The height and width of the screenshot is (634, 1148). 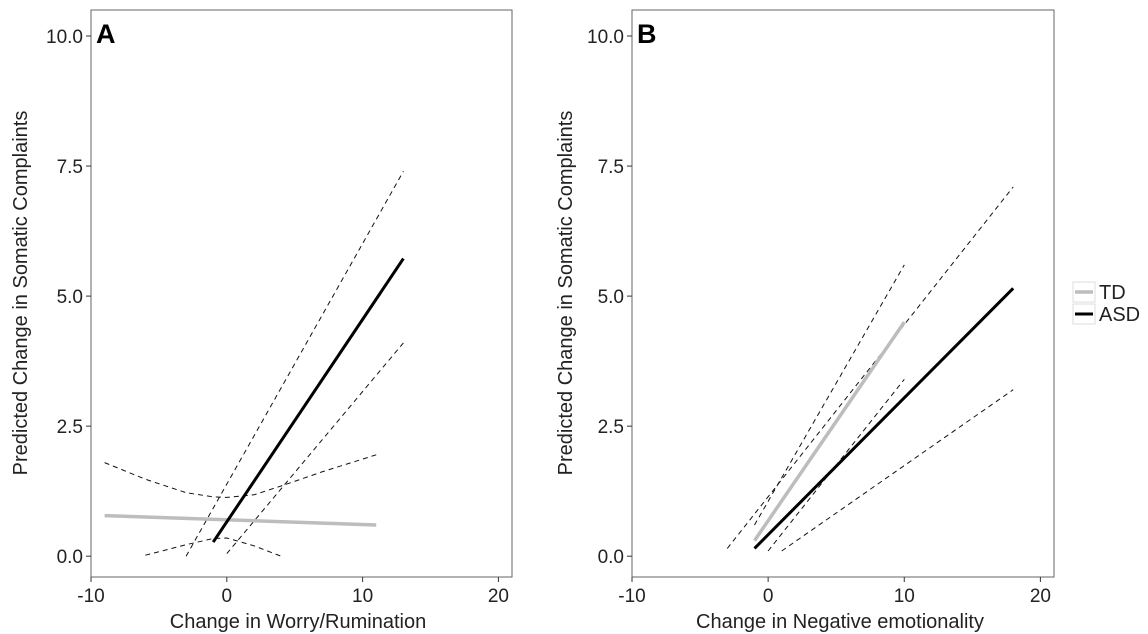 What do you see at coordinates (106, 34) in the screenshot?
I see `panel-a-letter: A` at bounding box center [106, 34].